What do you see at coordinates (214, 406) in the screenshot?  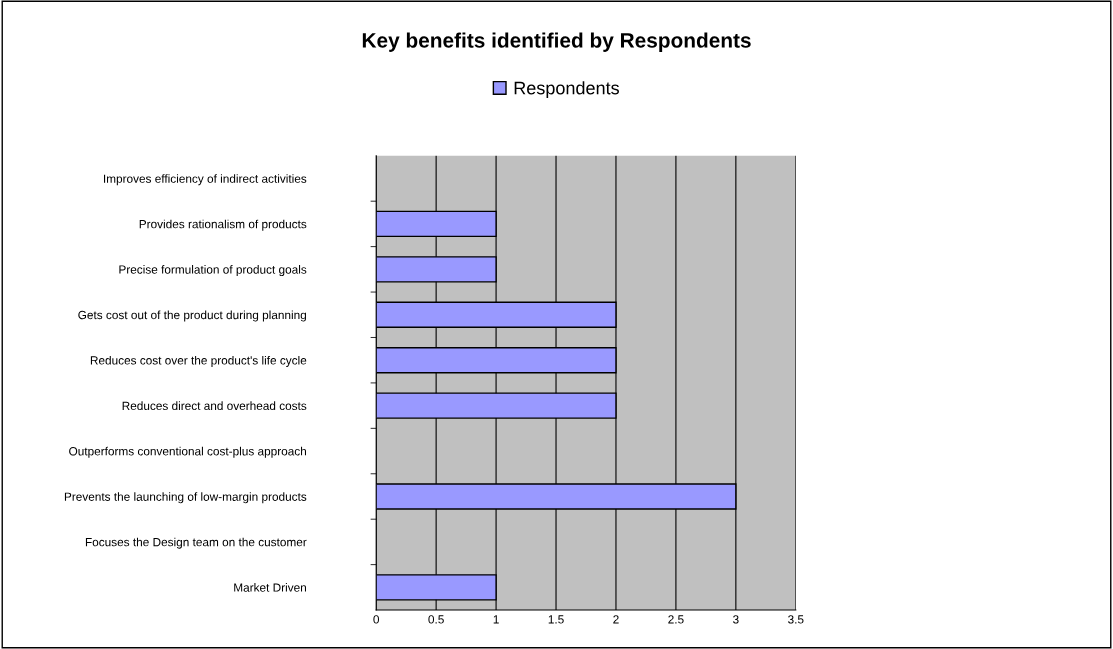 I see `y-tick-label: Reduces direct and overhead costs` at bounding box center [214, 406].